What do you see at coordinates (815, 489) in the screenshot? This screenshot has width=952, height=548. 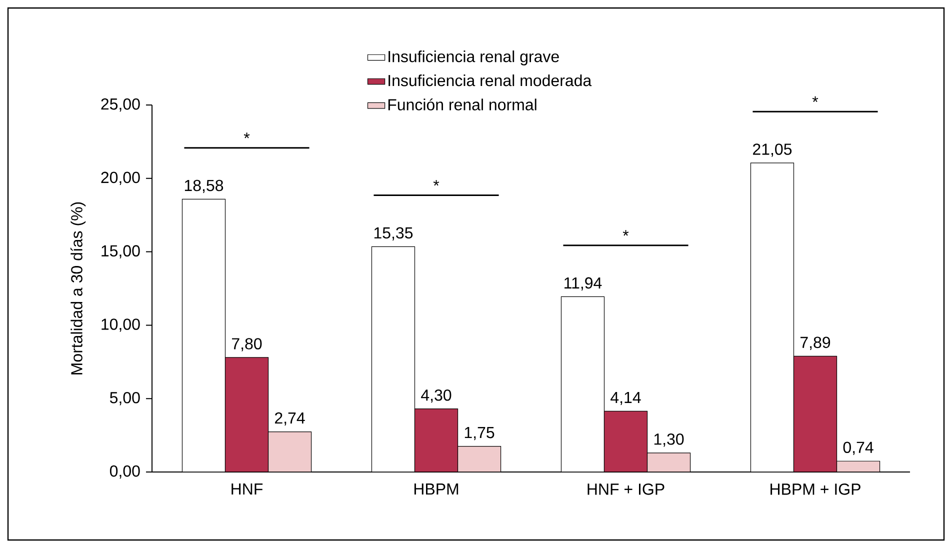 I see `x-tick-label: HBPM + IGP` at bounding box center [815, 489].